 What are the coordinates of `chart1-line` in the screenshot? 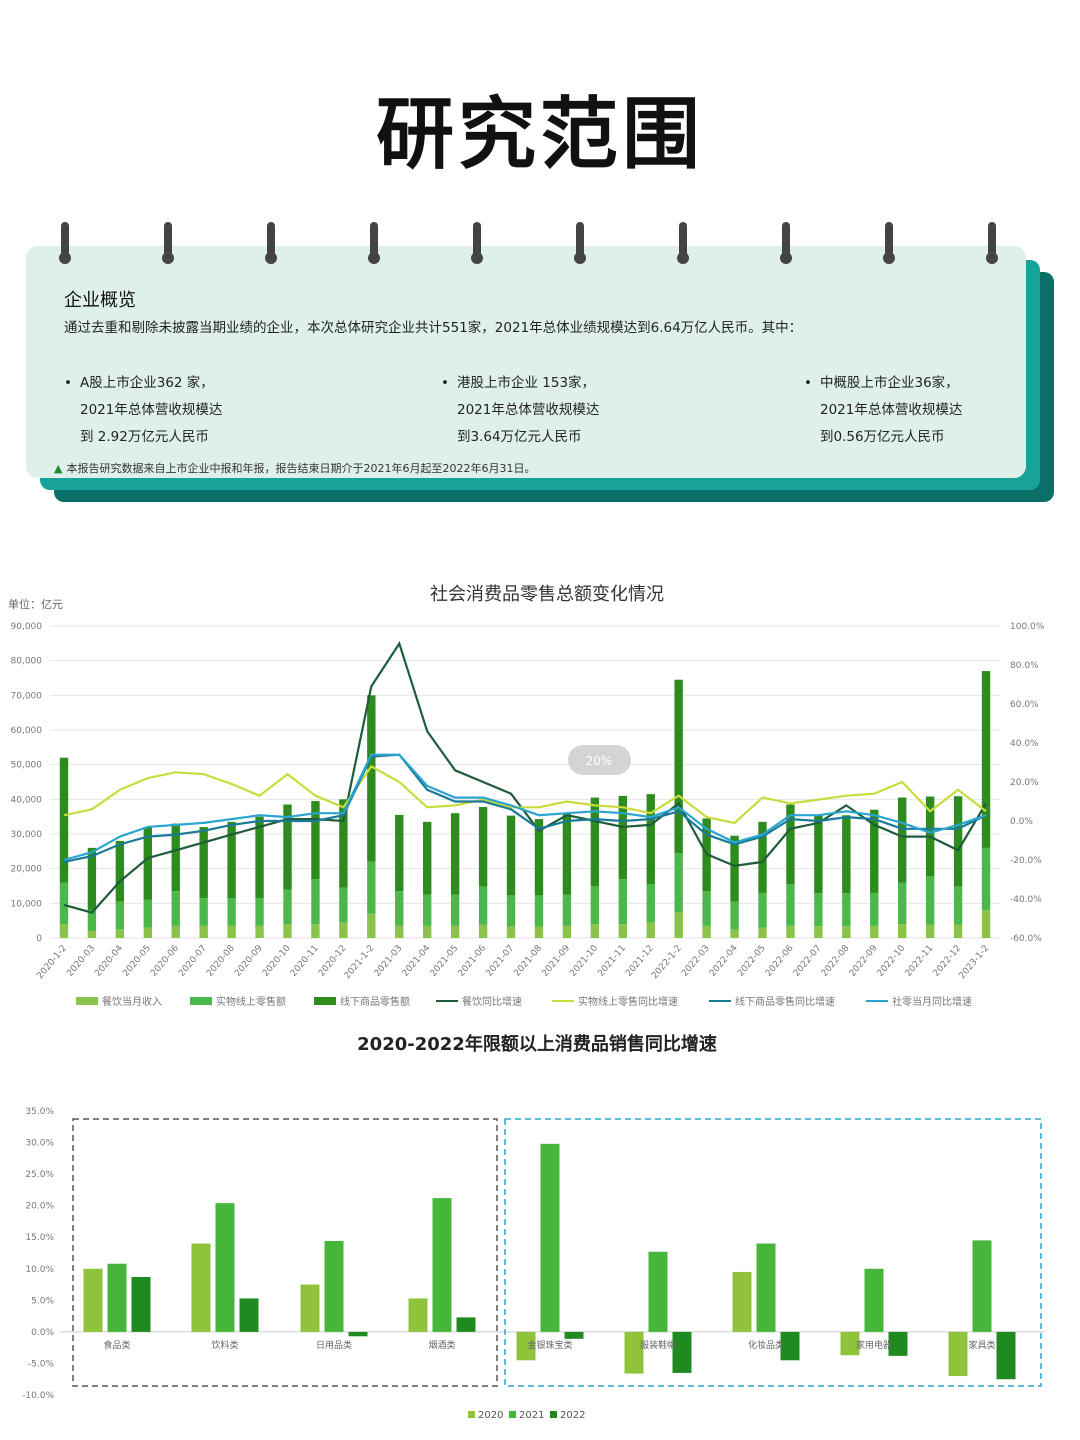 It's located at (525, 794).